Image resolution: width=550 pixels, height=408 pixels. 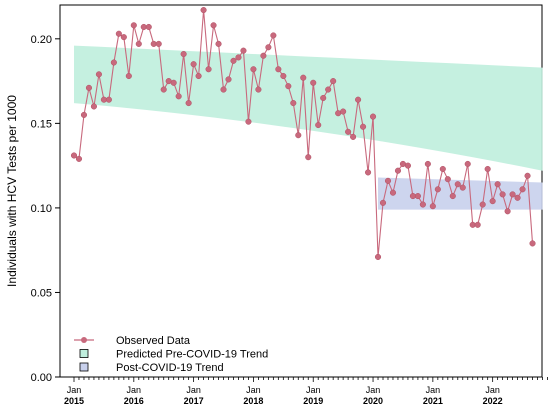 I want to click on legend-swatch-pre-covid, so click(x=84, y=353).